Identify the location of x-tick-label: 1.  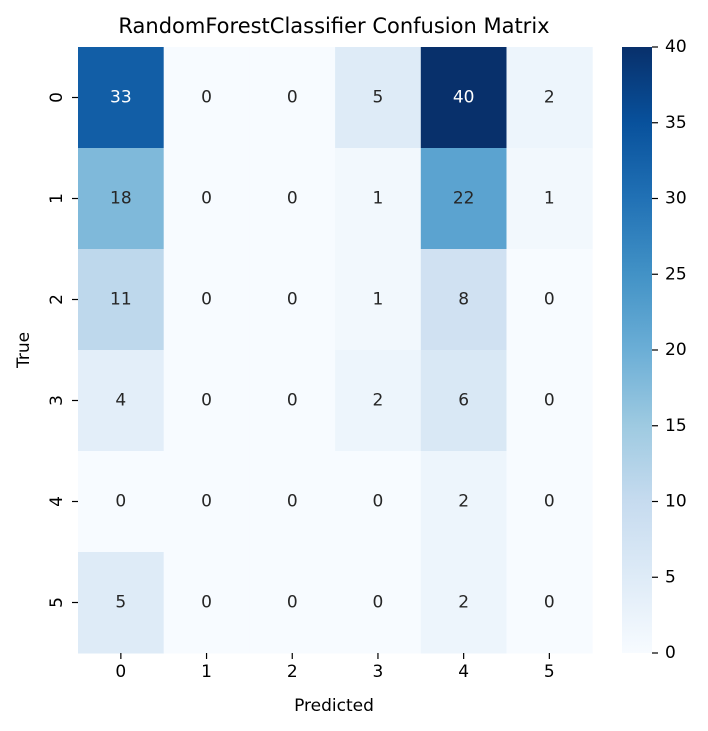
(206, 672).